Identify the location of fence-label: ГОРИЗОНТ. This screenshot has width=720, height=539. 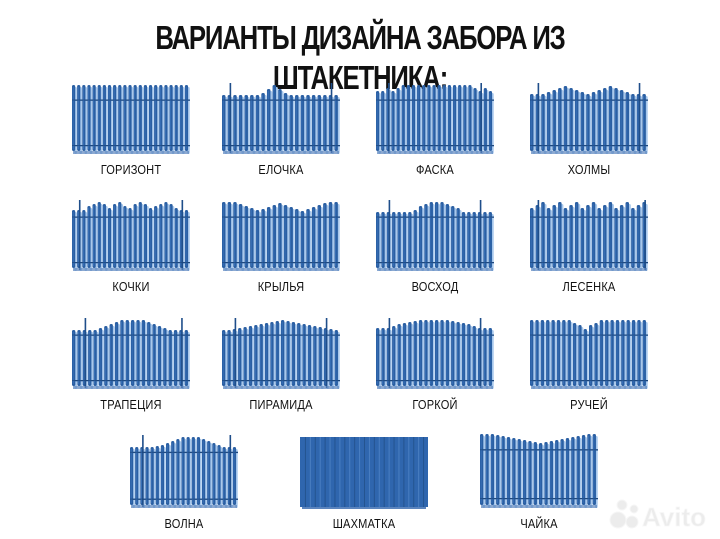
(131, 169).